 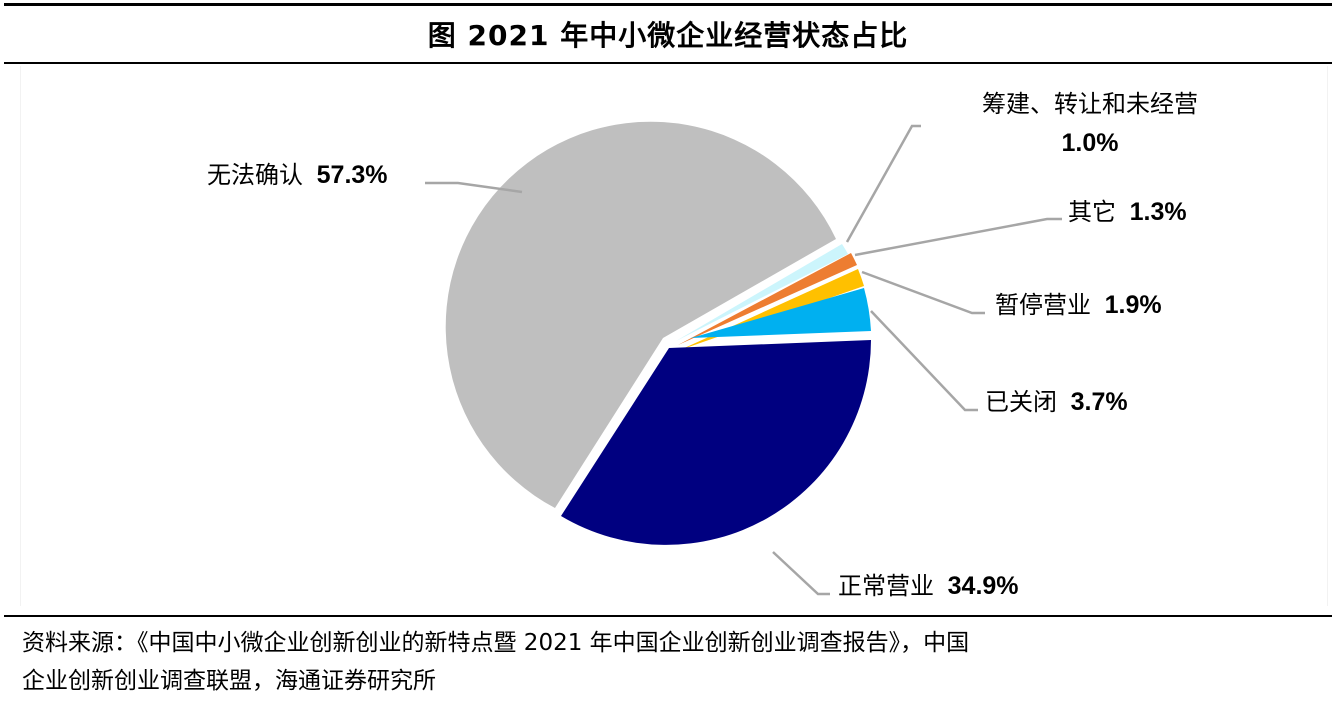 I want to click on label-unconfirmed: 无法确认 57.3%, so click(x=297, y=175).